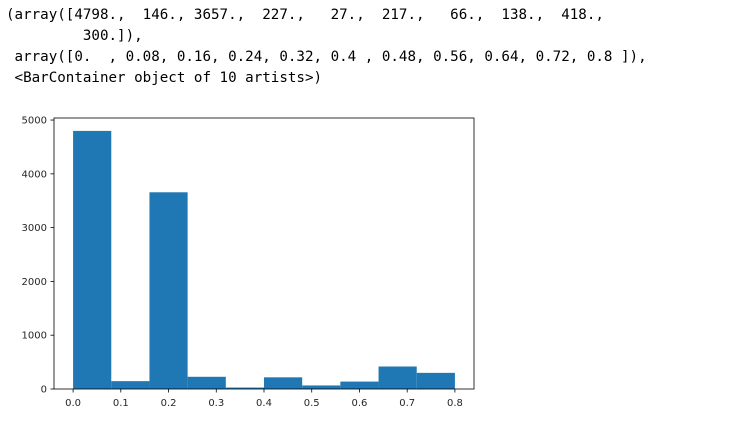  I want to click on output-line-2: 300.]),, so click(74, 36).